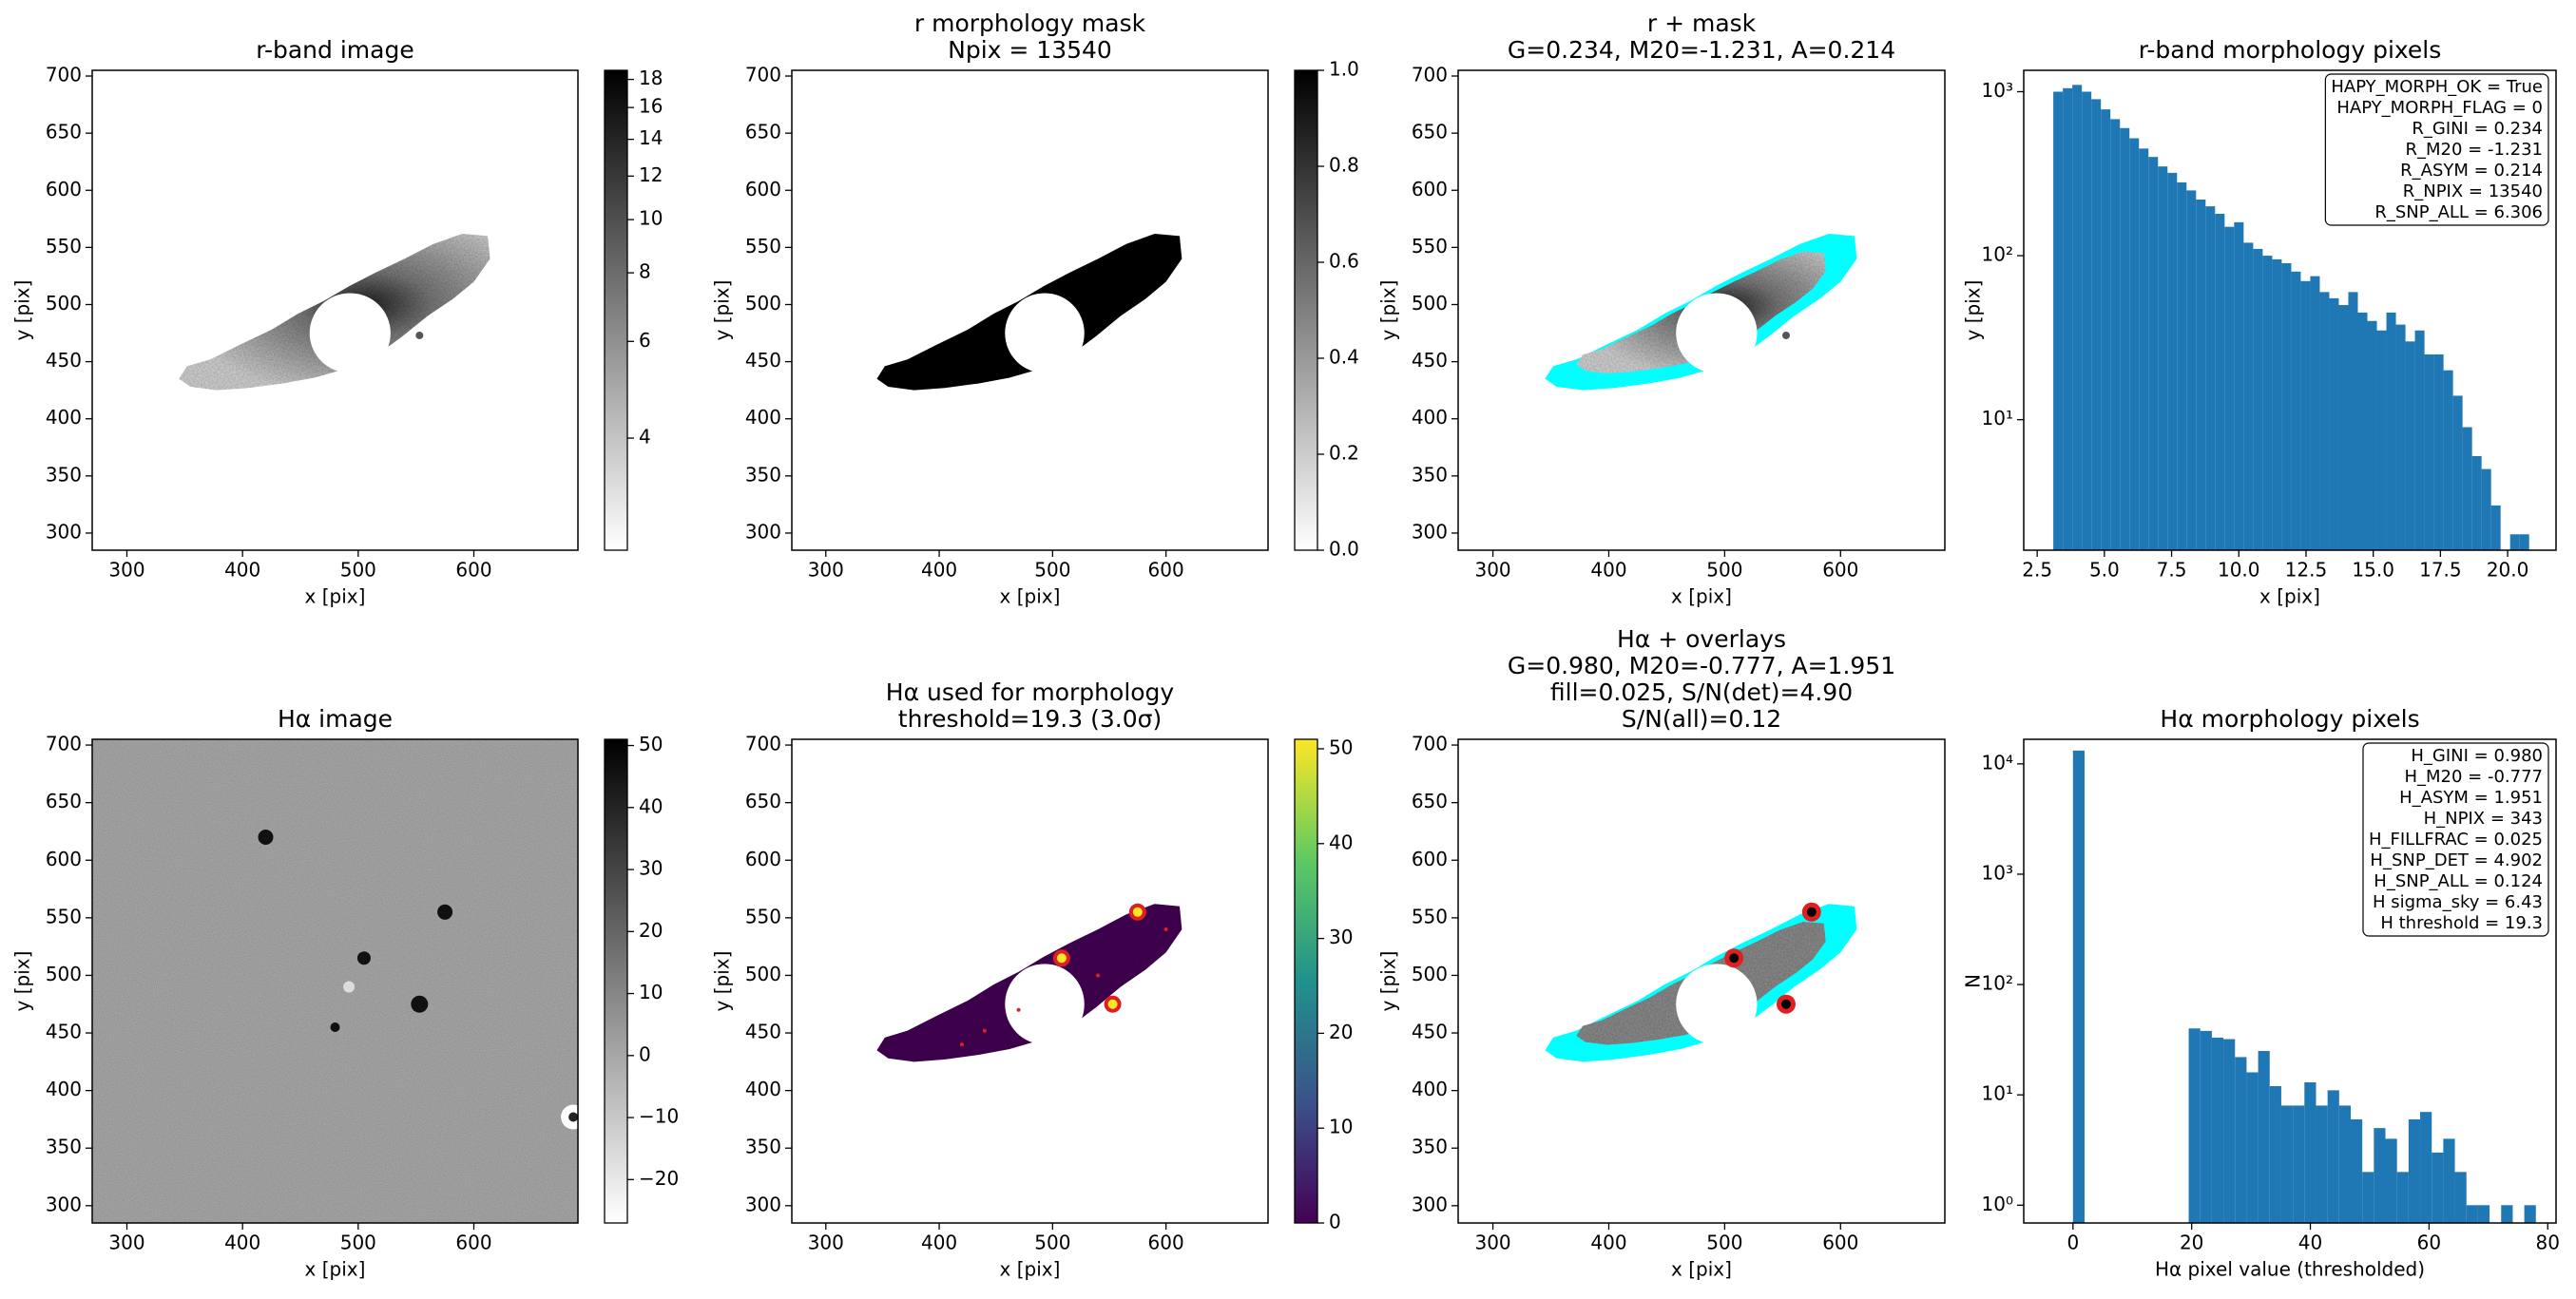 The image size is (2576, 1299). I want to click on colorbar-tick-label: −10, so click(659, 1116).